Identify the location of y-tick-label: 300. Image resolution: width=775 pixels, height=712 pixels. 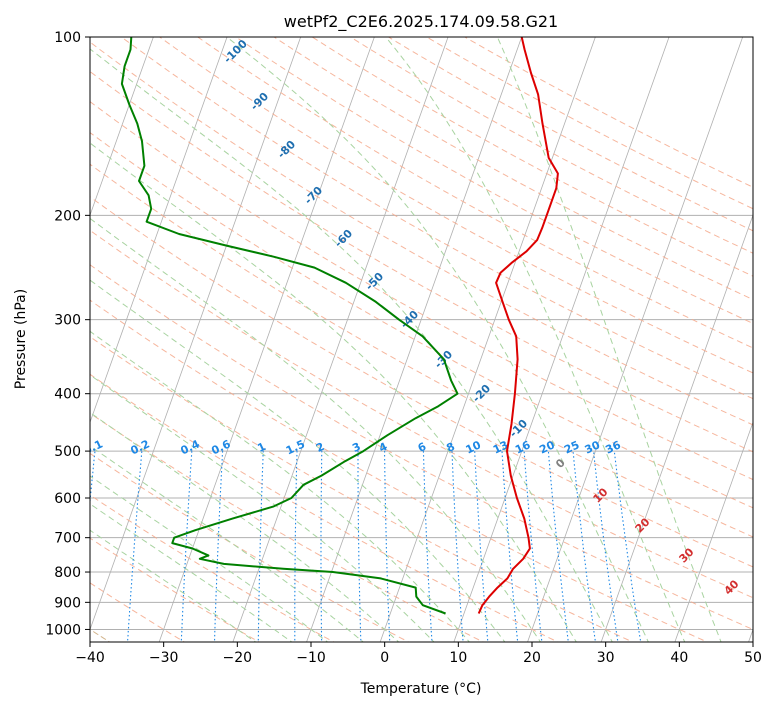
(67, 321).